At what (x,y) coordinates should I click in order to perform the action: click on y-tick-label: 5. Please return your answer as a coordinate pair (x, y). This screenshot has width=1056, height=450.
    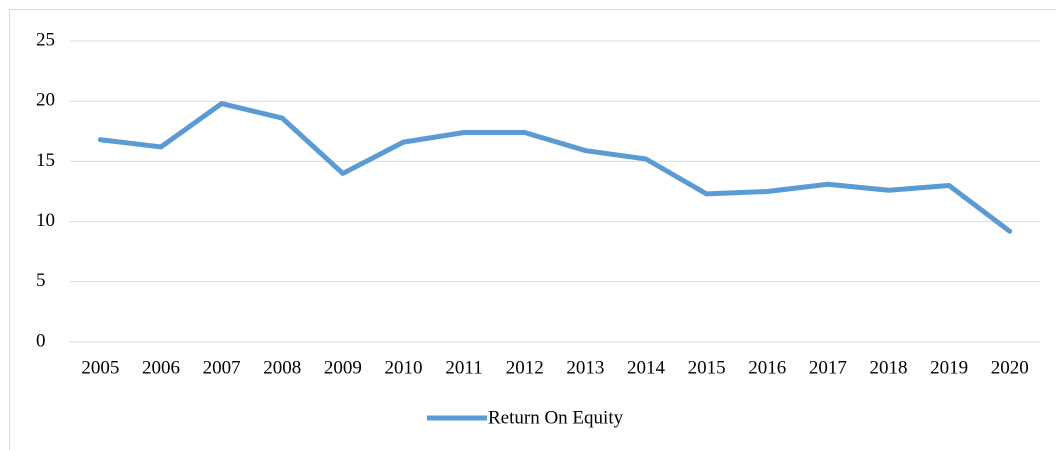
    Looking at the image, I should click on (41, 280).